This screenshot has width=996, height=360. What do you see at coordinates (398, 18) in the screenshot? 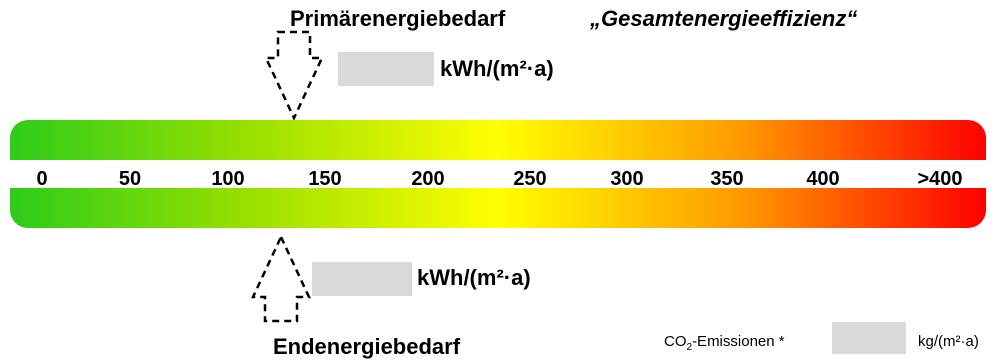
I see `primary-energy-title: Primärenergiebedarf` at bounding box center [398, 18].